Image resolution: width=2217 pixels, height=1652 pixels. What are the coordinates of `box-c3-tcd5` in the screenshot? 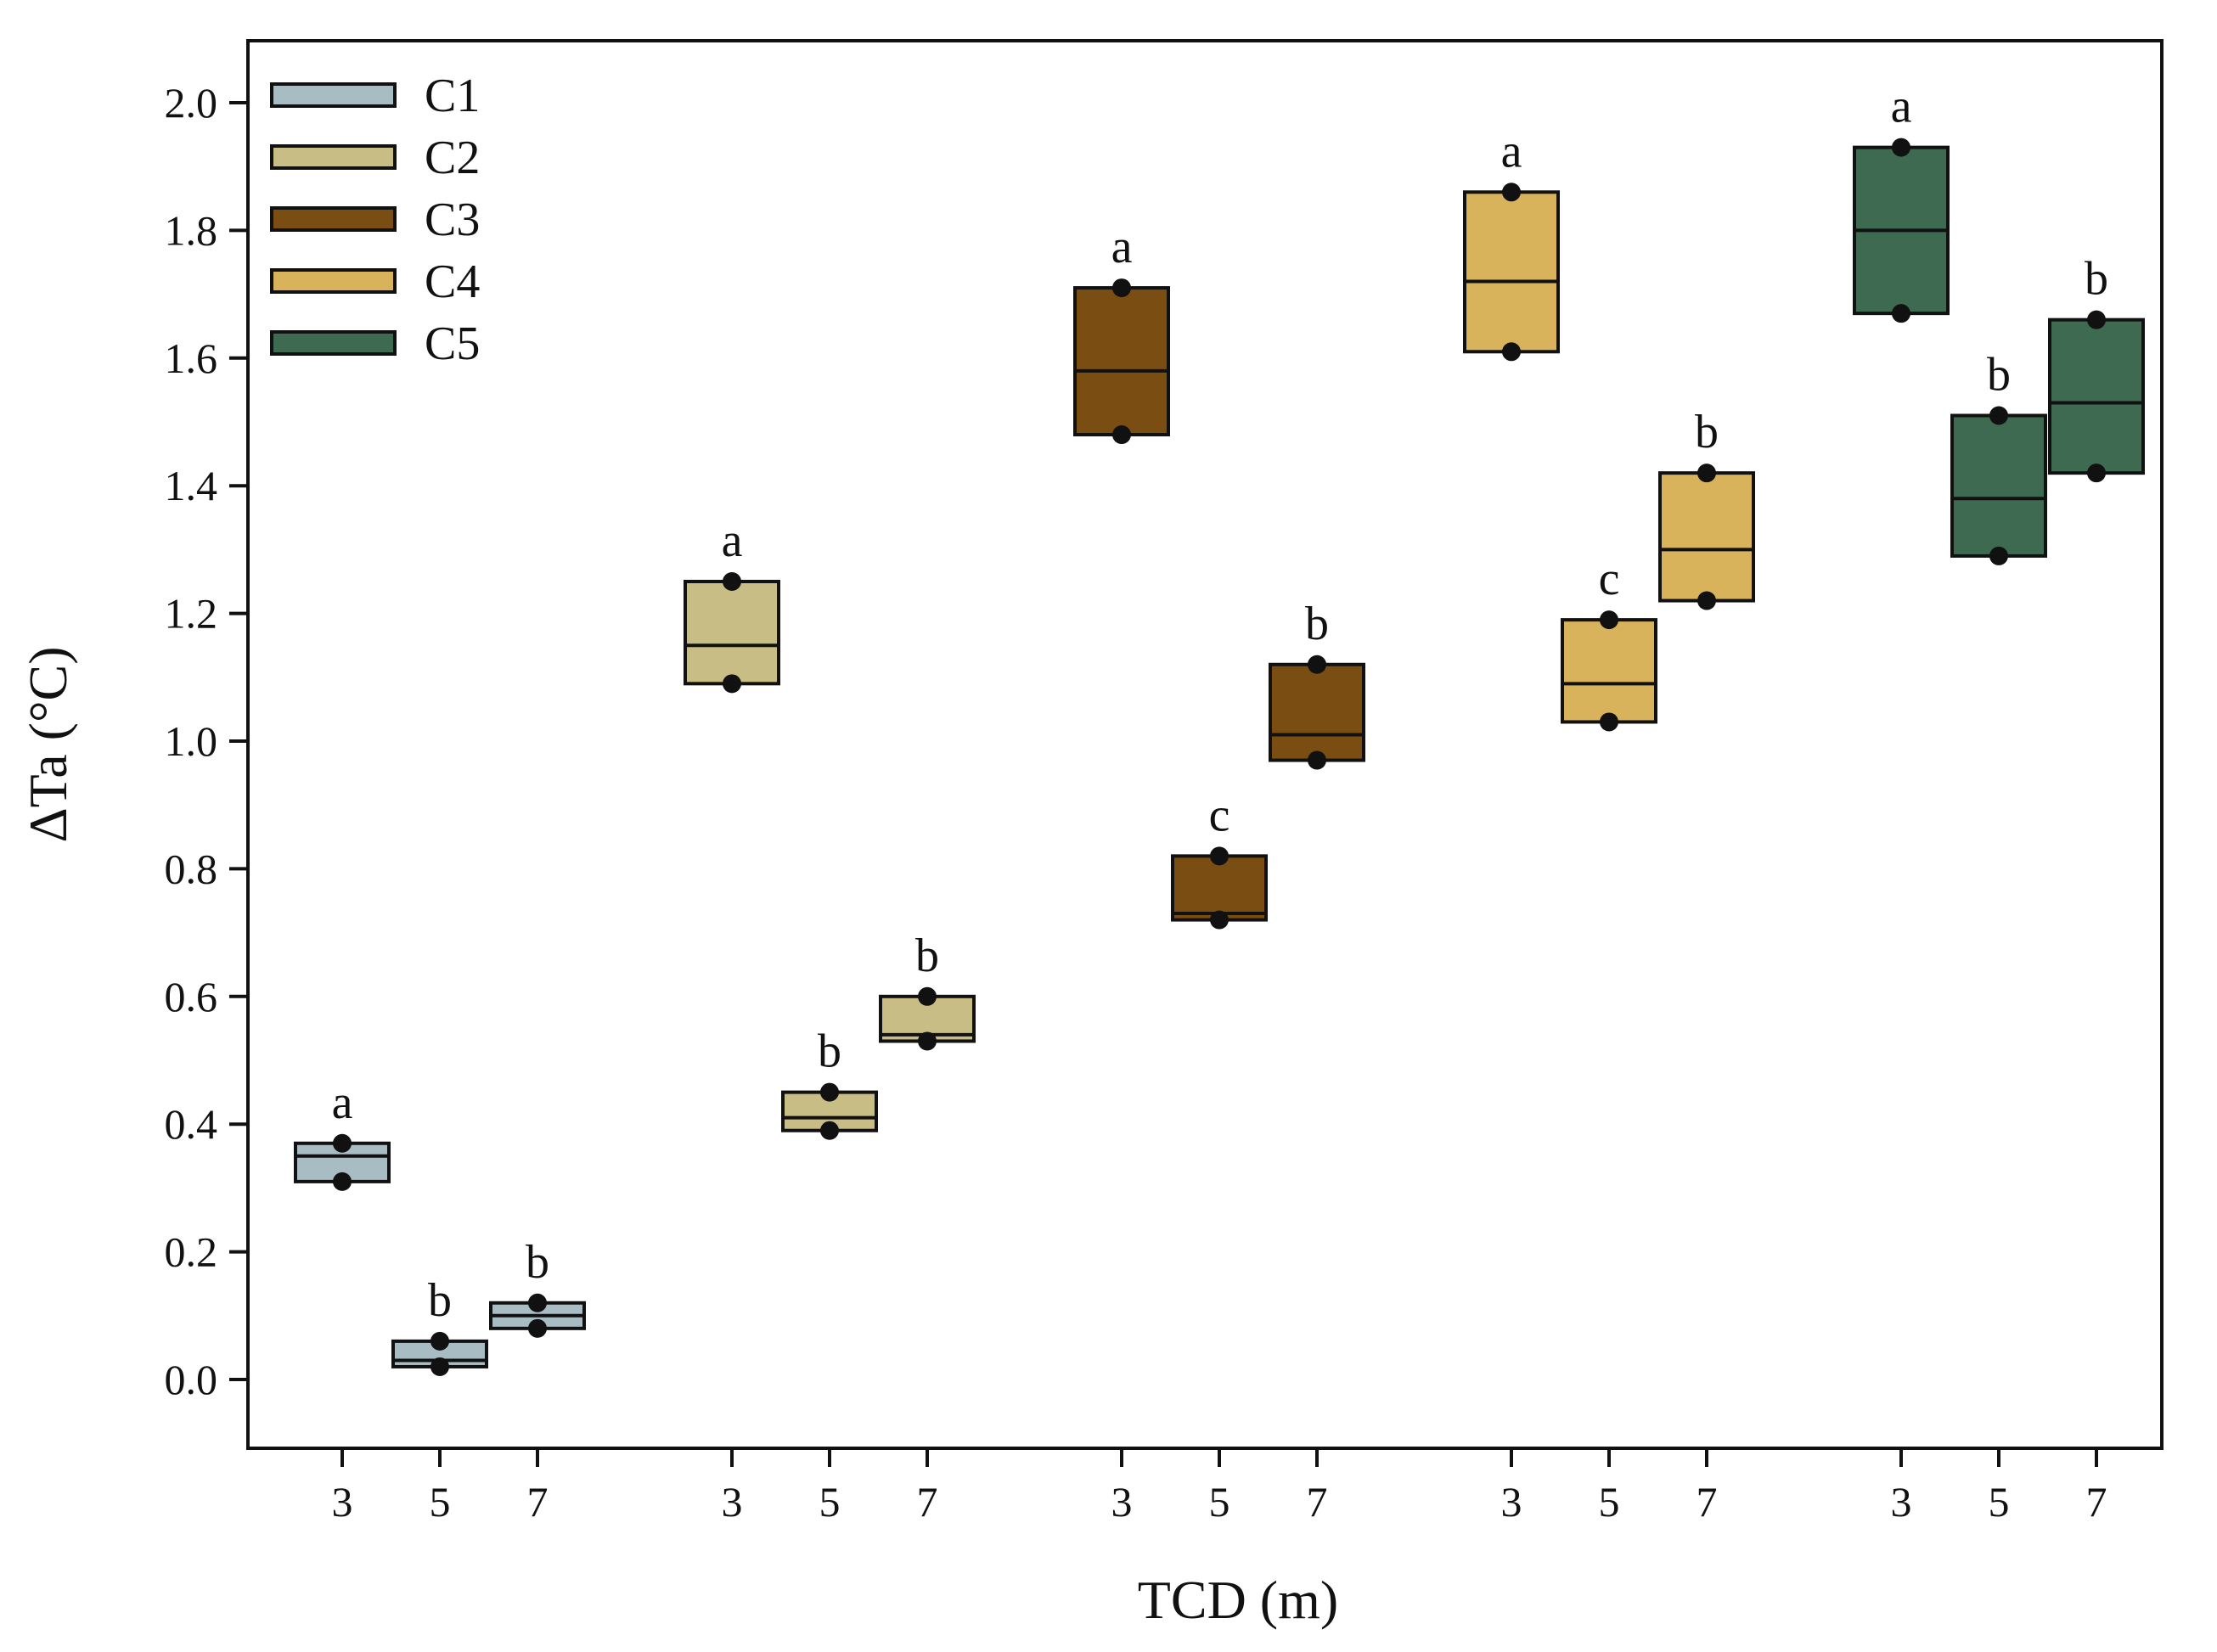 It's located at (1219, 888).